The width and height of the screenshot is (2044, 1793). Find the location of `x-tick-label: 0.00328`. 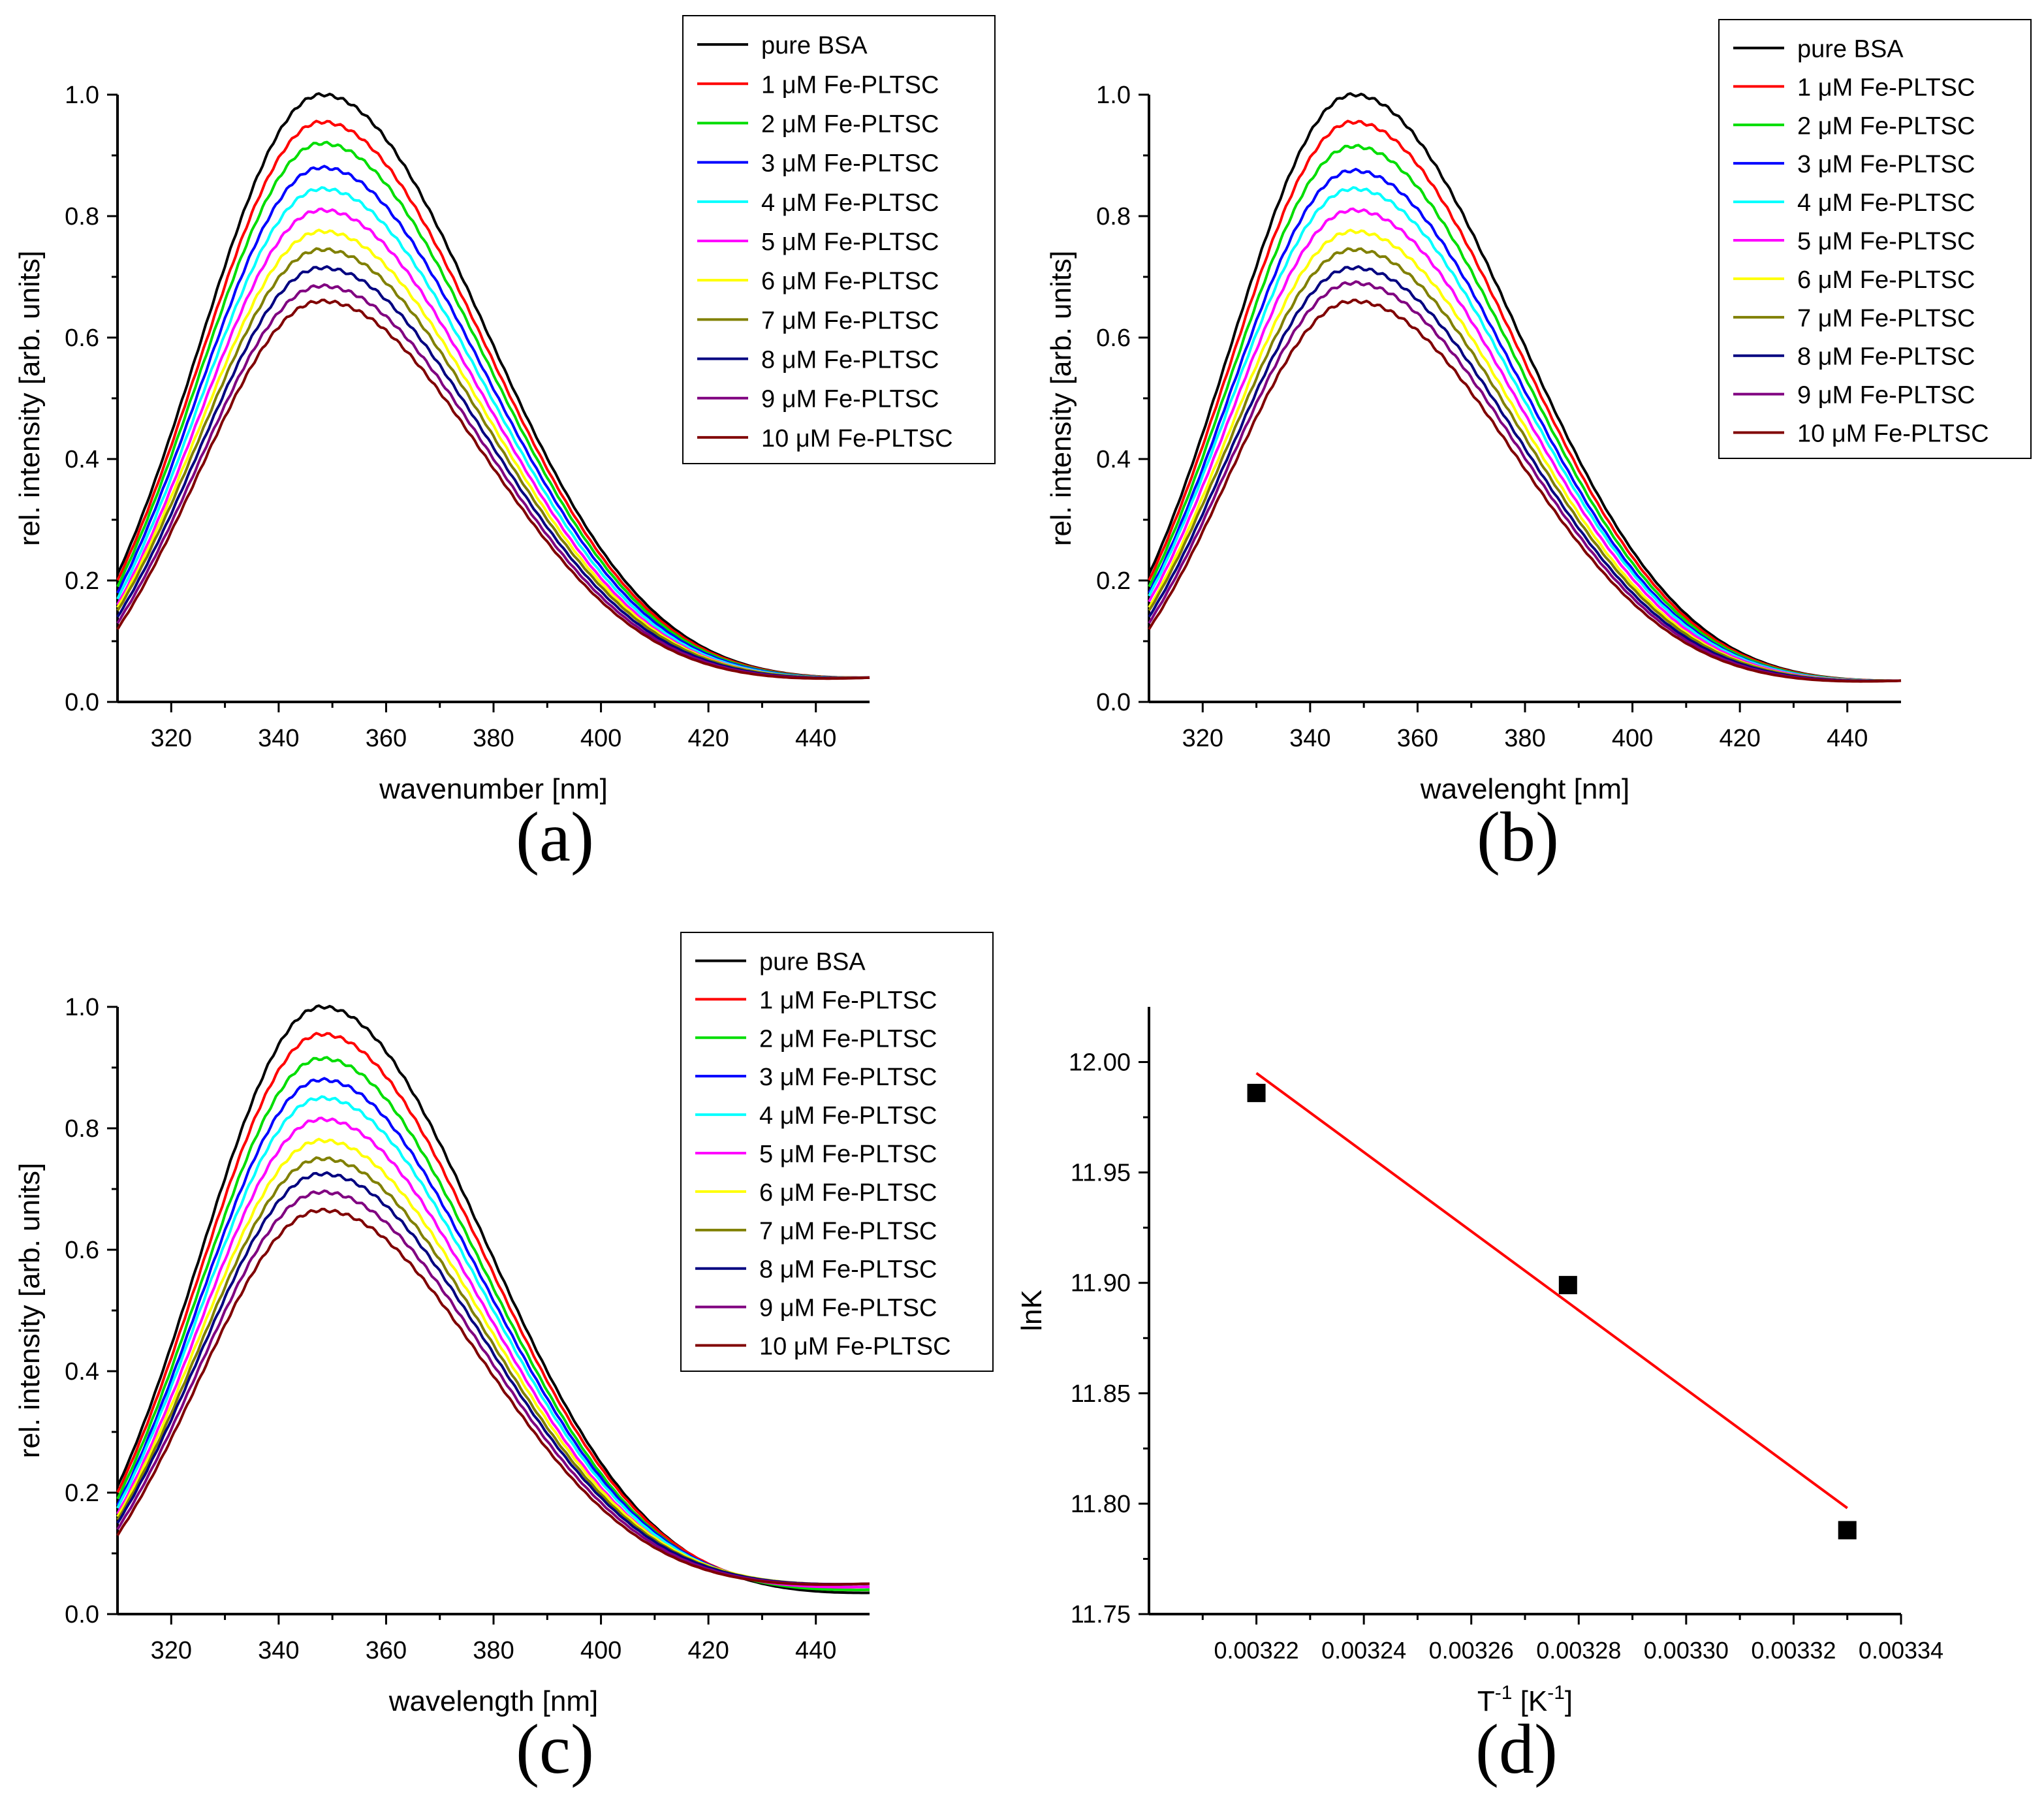

x-tick-label: 0.00328 is located at coordinates (1578, 1650).